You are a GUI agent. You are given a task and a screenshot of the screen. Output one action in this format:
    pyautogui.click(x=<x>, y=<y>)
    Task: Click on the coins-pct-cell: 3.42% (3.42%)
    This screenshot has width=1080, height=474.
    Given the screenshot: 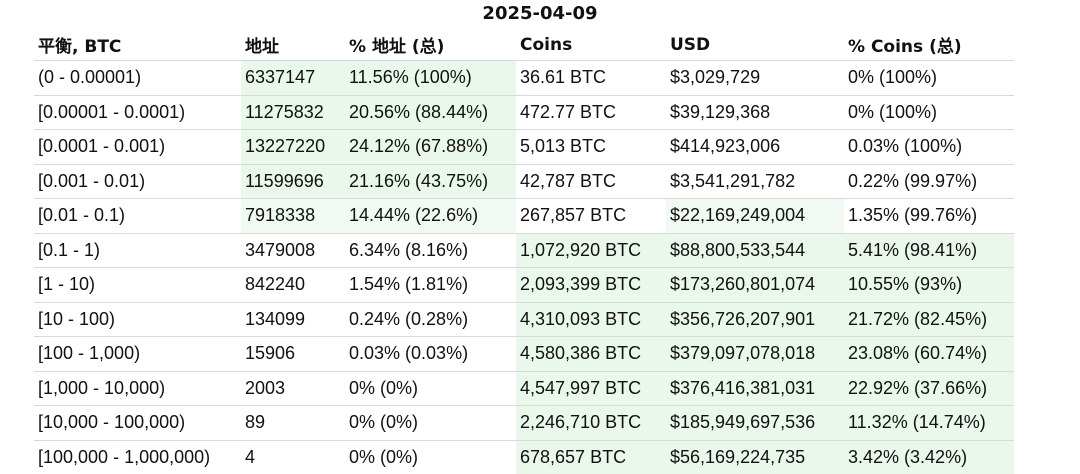 What is the action you would take?
    pyautogui.click(x=929, y=456)
    